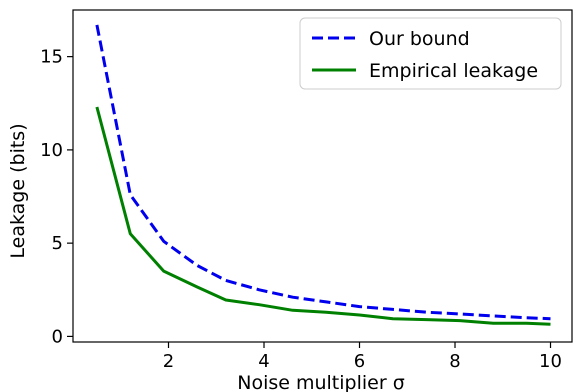 Image resolution: width=573 pixels, height=392 pixels. I want to click on x-tick-label: 2, so click(168, 361).